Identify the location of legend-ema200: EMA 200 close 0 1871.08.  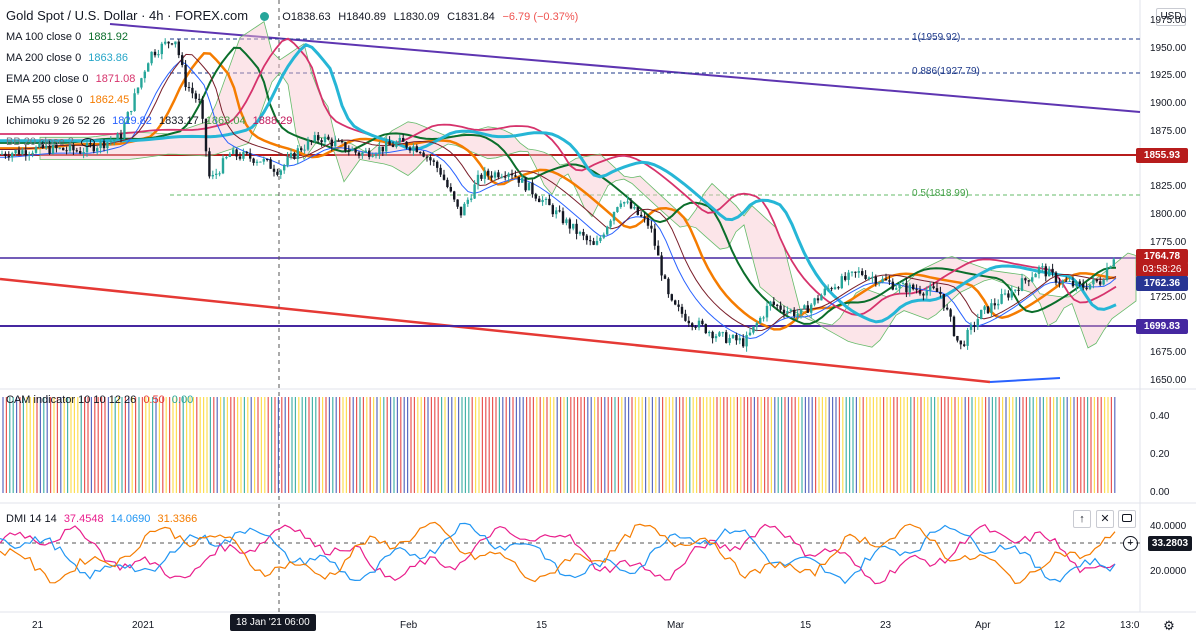
(70, 79).